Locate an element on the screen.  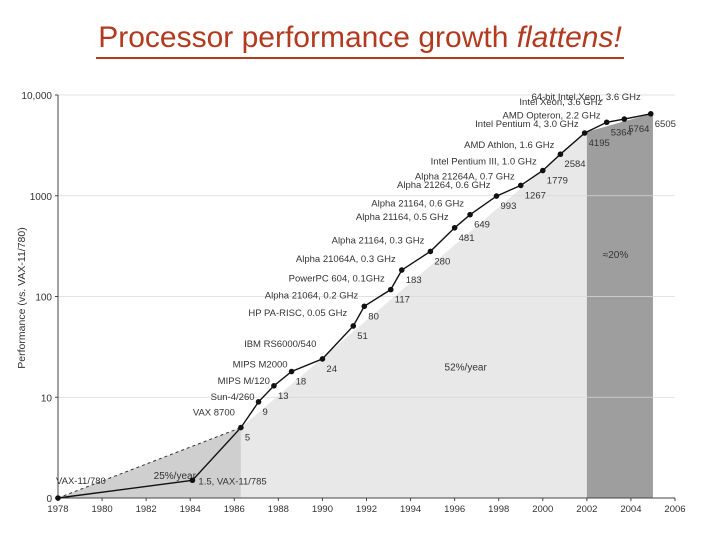
point-value-5: 18 is located at coordinates (301, 382).